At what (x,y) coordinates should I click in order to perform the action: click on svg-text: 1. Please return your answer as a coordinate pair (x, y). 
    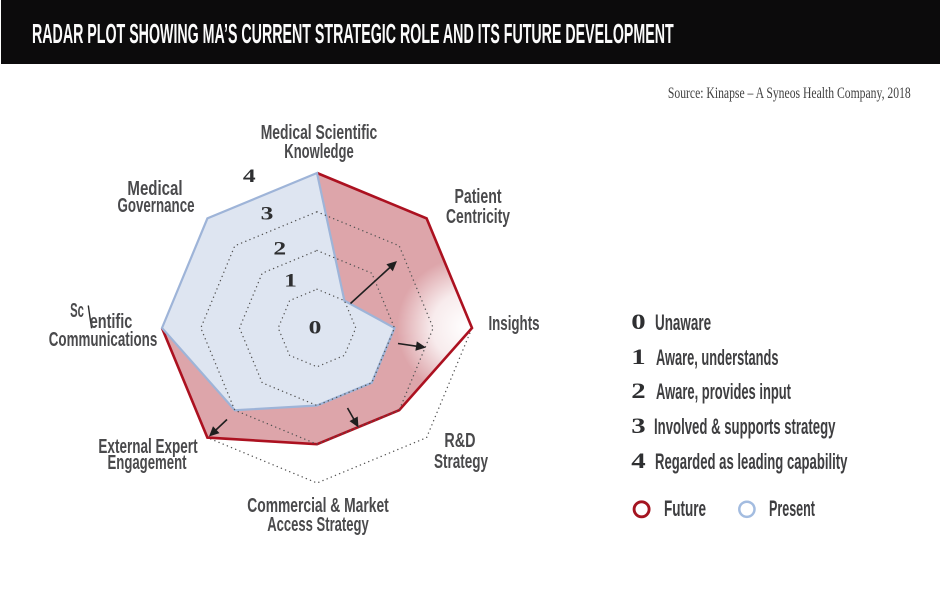
    Looking at the image, I should click on (290, 280).